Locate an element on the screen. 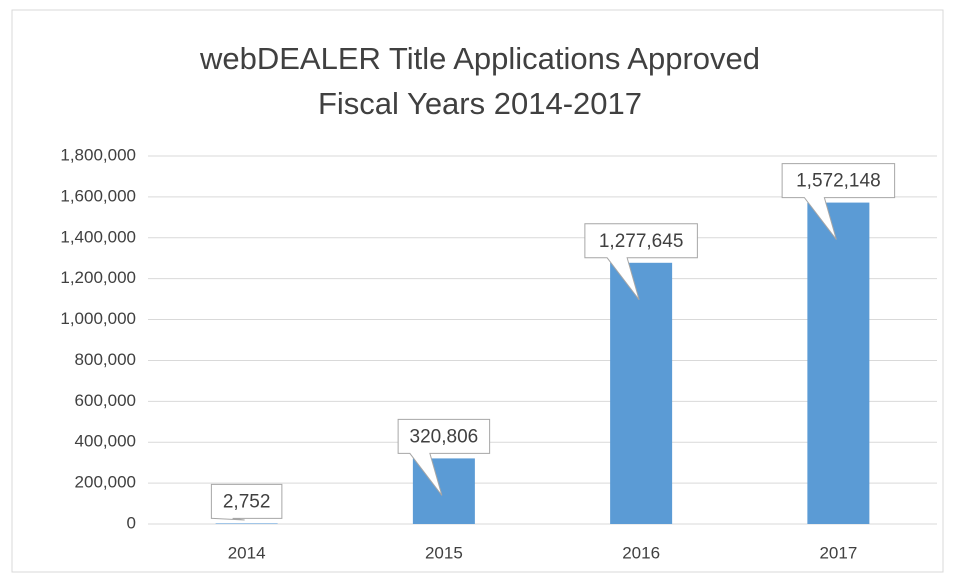 The height and width of the screenshot is (582, 956). x-tick-label: 2017 is located at coordinates (838, 552).